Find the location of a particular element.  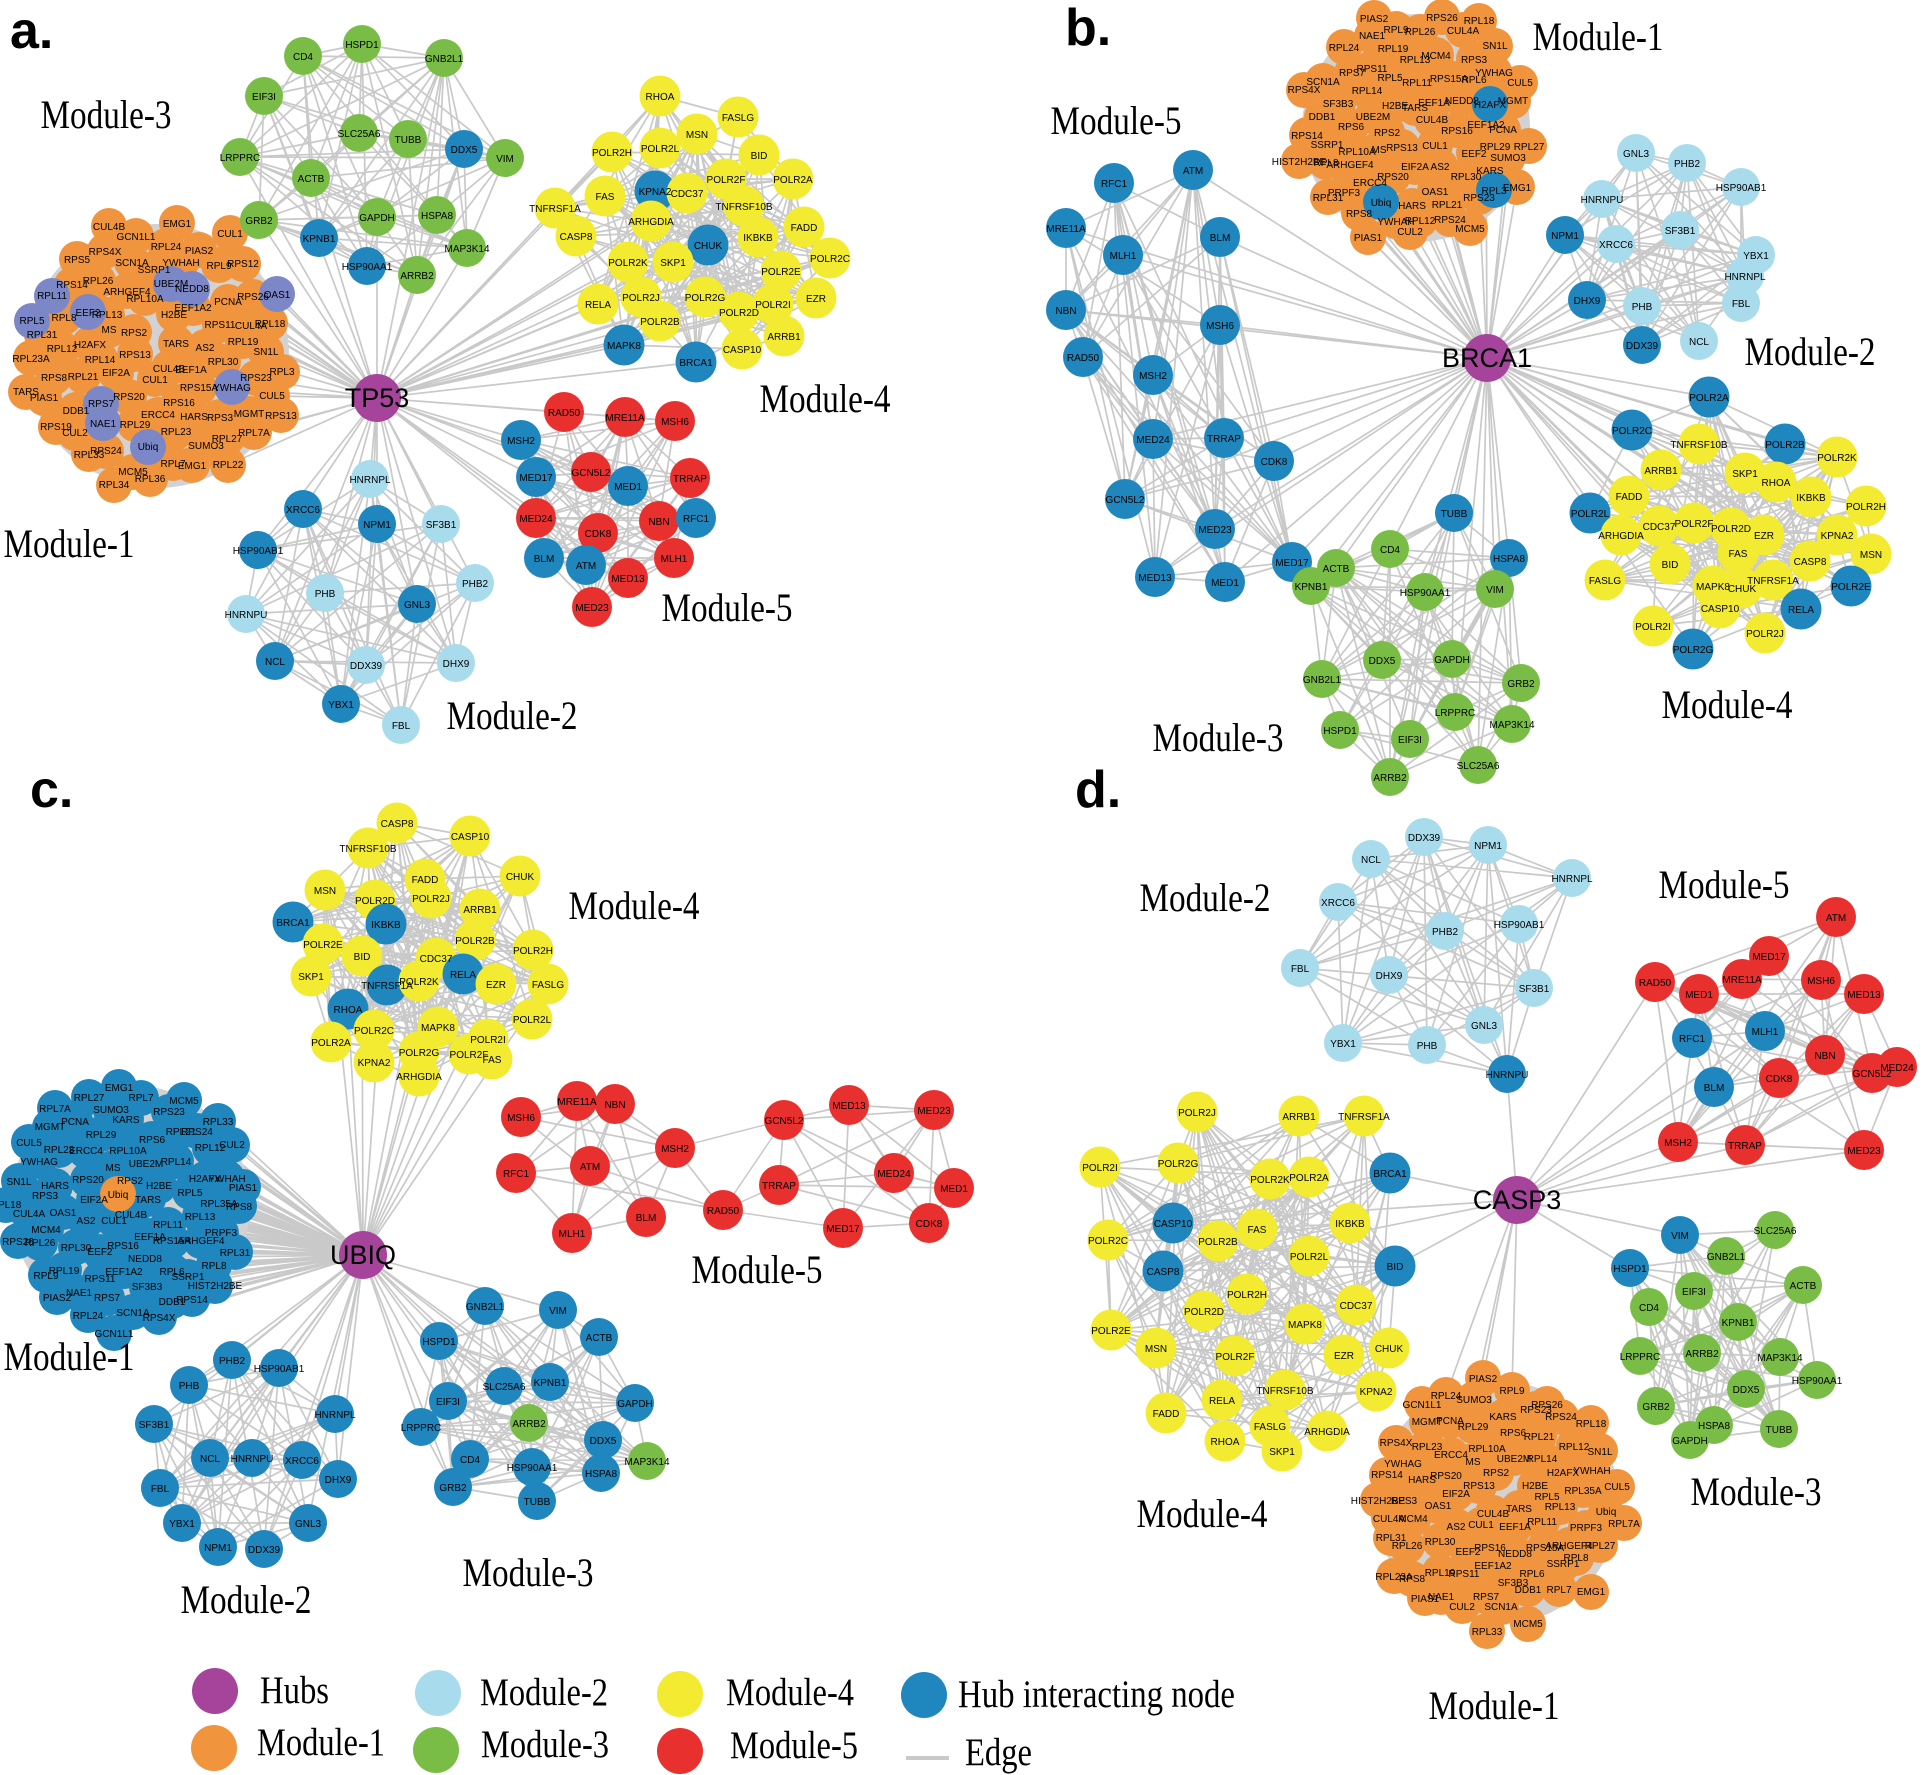

svg-text: H2BE is located at coordinates (1535, 1486).